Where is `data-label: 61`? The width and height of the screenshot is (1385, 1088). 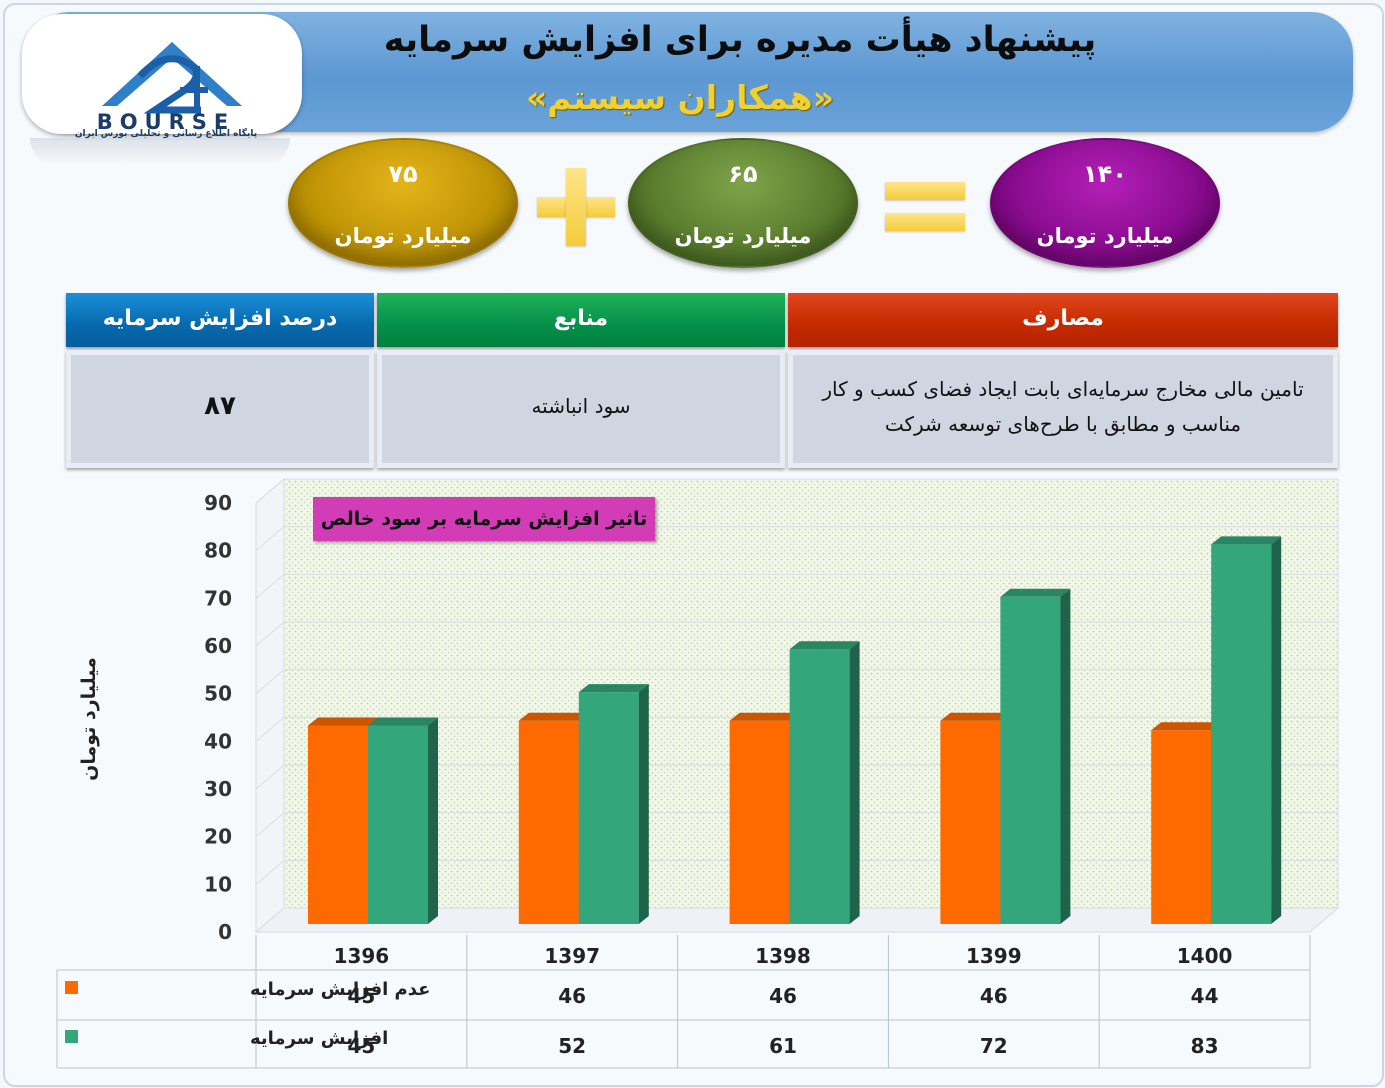
data-label: 61 is located at coordinates (783, 1046).